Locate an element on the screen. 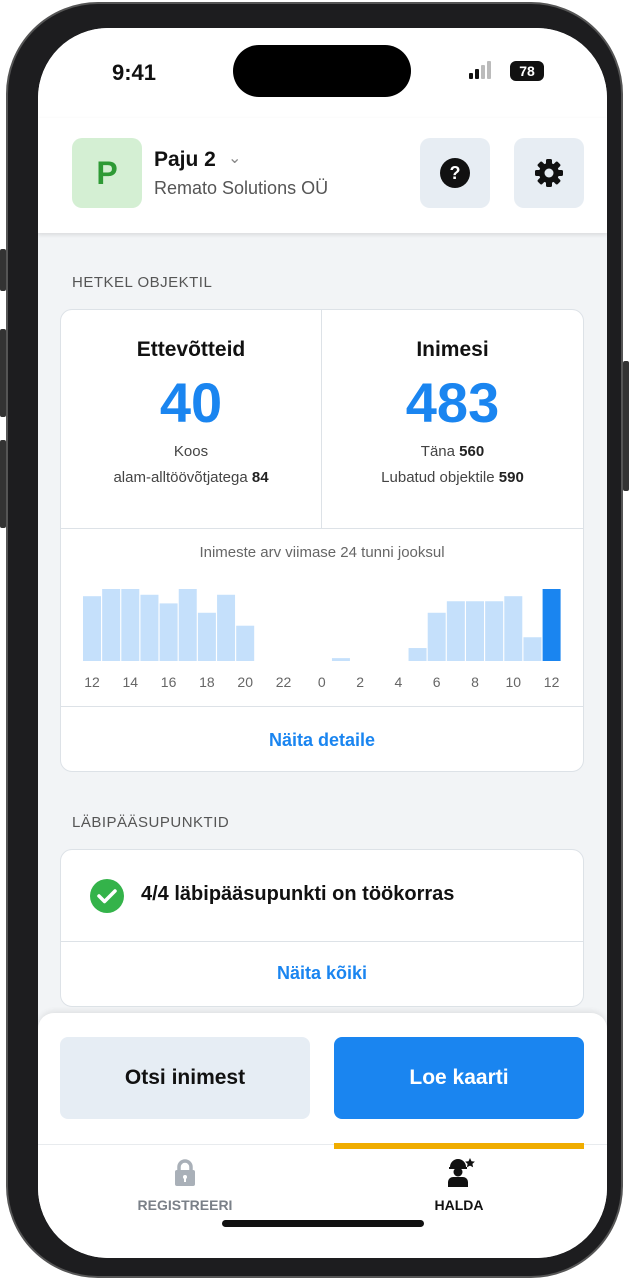 Image resolution: width=629 pixels, height=1280 pixels. tab-registreeri: REGISTREERI is located at coordinates (185, 1185).